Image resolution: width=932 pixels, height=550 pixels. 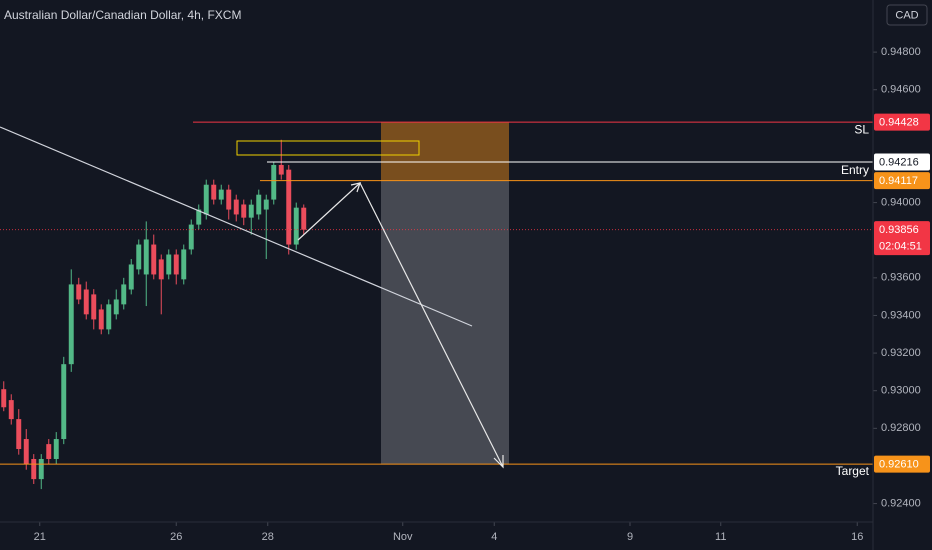 What do you see at coordinates (899, 464) in the screenshot?
I see `price-label: 0.92610` at bounding box center [899, 464].